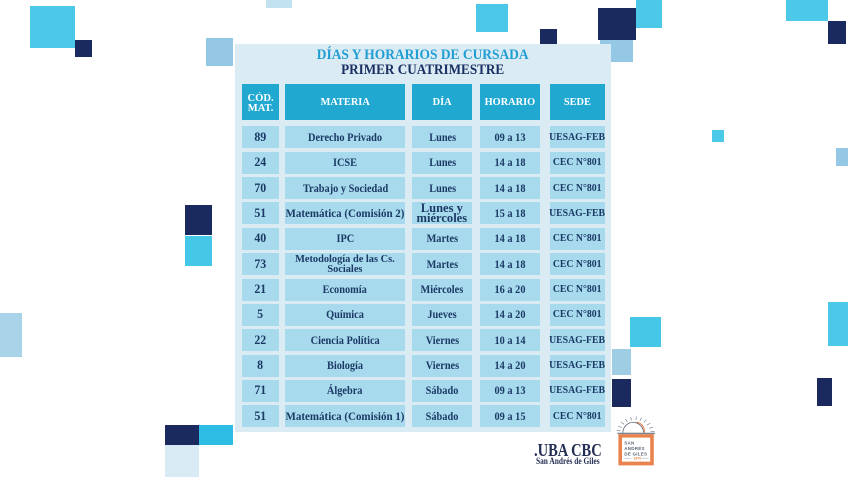 The height and width of the screenshot is (477, 848). I want to click on svg-text: SAN, so click(629, 443).